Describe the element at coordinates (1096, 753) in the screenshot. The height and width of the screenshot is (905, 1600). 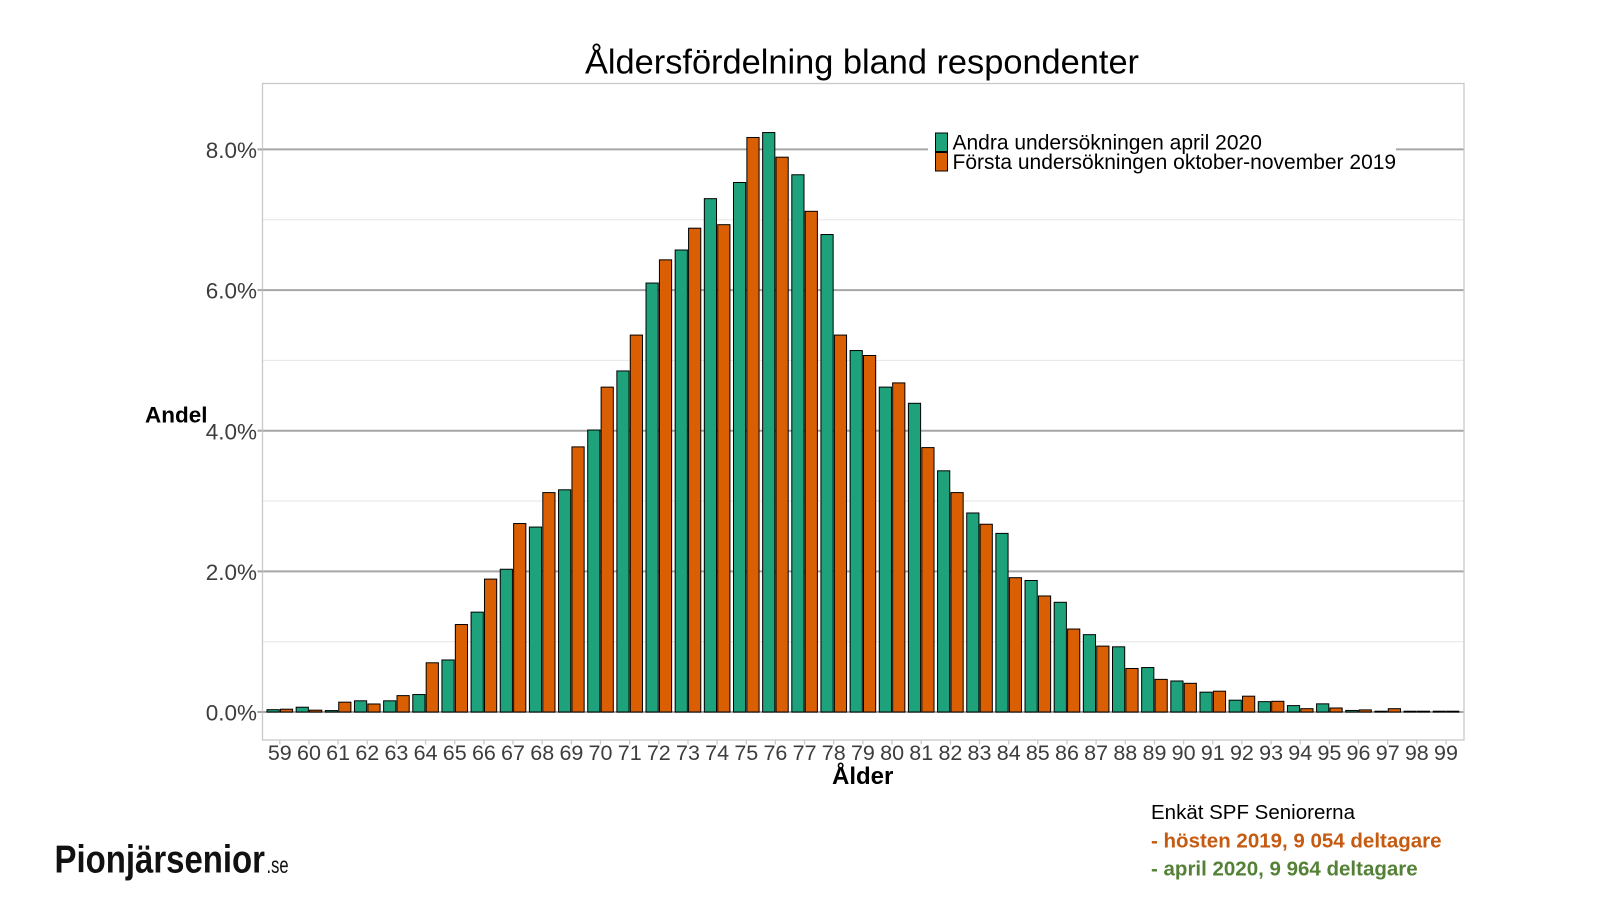
I see `svg-text: 87` at that location.